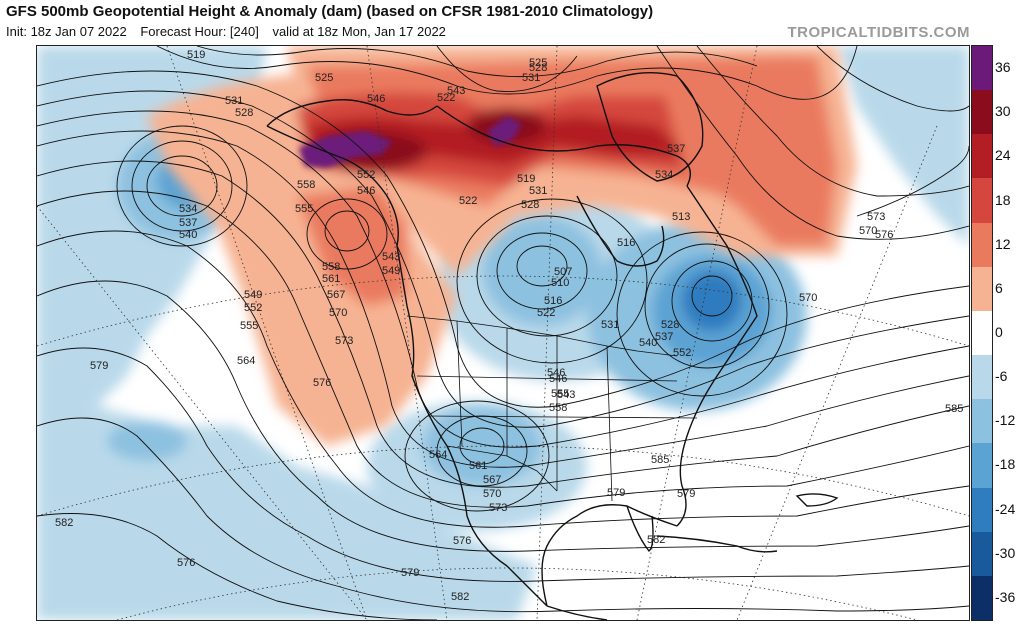 Image resolution: width=1024 pixels, height=638 pixels. I want to click on forecast-hour: Forecast Hour: [240], so click(199, 31).